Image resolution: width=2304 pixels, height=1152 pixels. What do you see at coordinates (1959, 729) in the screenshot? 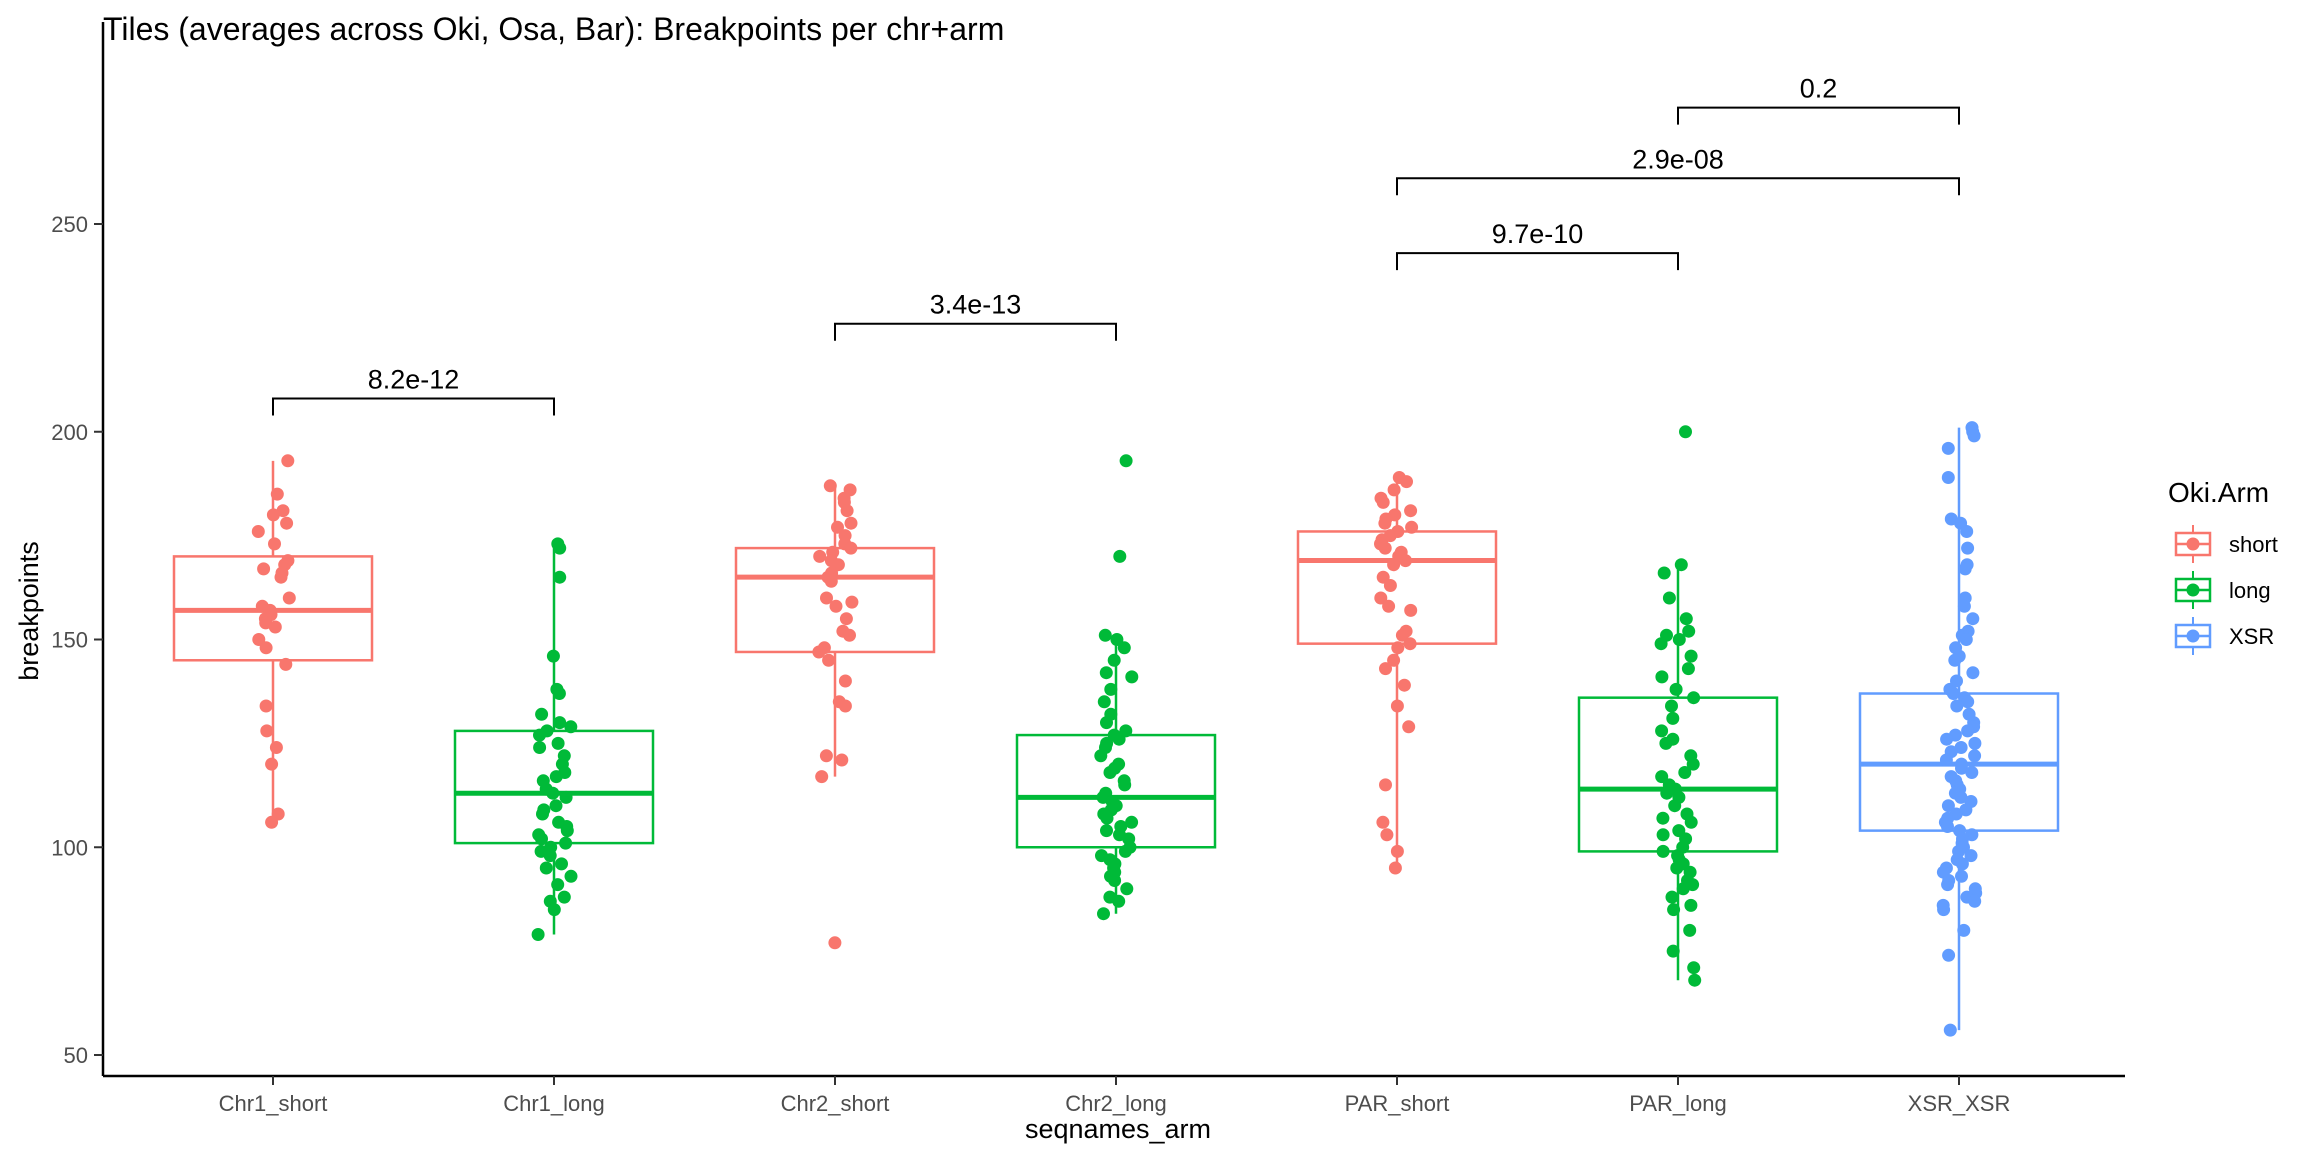
I see `box-XSR_XSR` at bounding box center [1959, 729].